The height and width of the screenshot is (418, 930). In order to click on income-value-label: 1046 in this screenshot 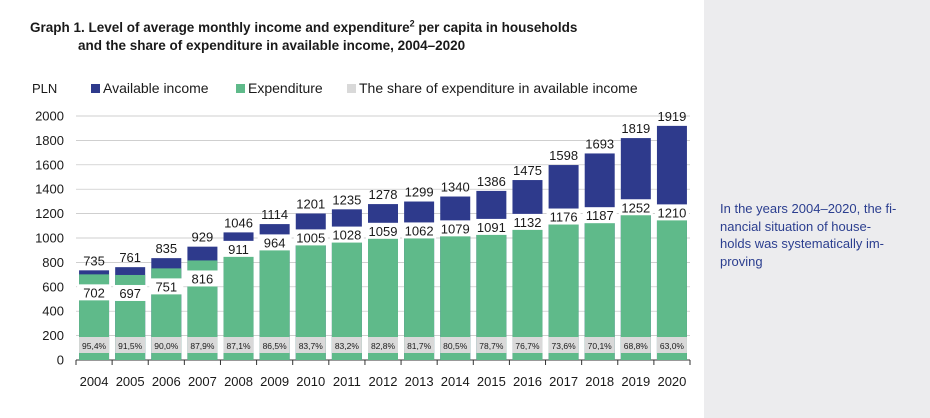, I will do `click(238, 222)`.